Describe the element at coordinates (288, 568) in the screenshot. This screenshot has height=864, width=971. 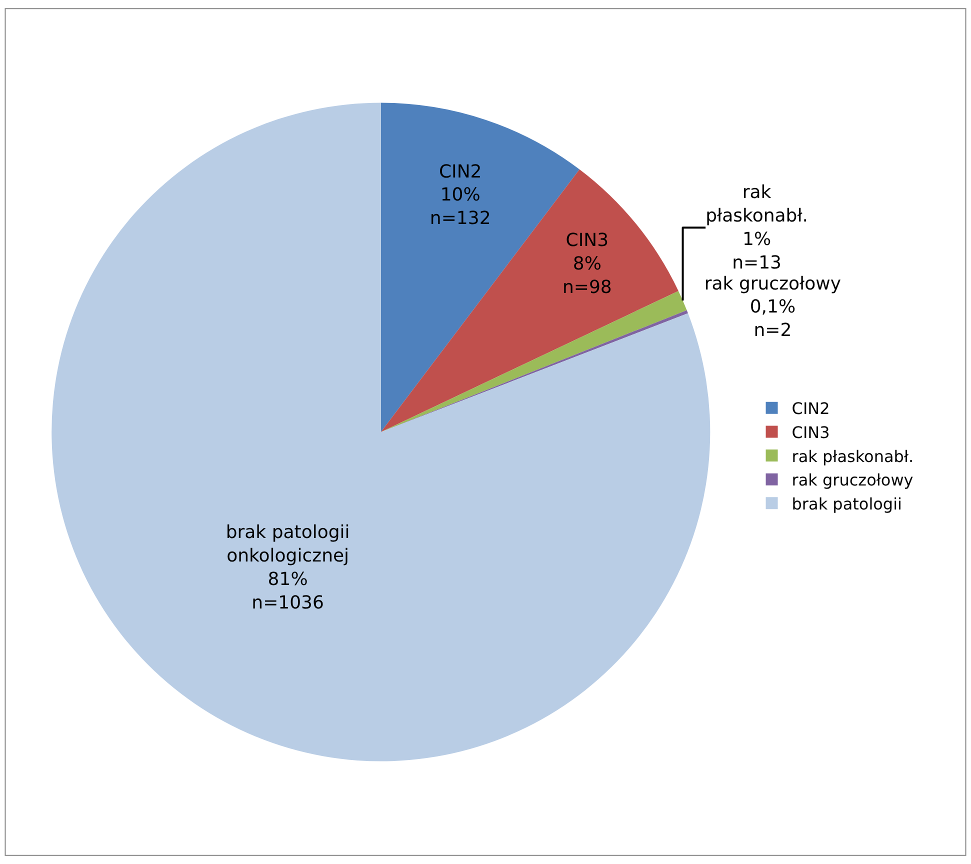
I see `data-label: brak patologii onkologicznej 81% n=1036` at that location.